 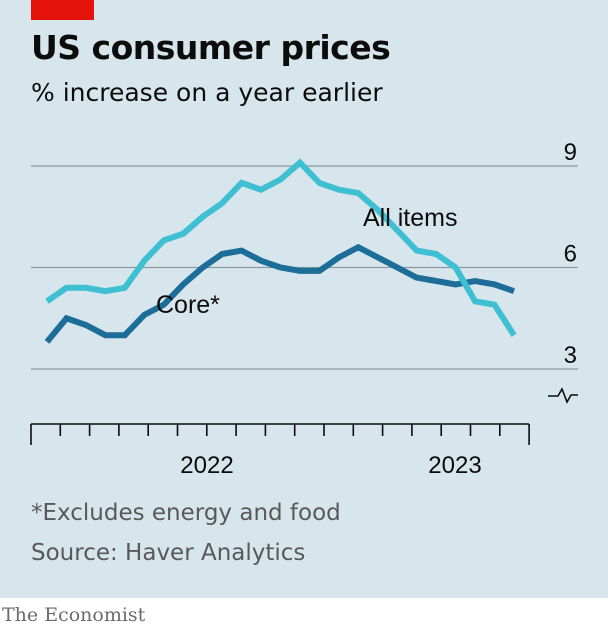 What do you see at coordinates (207, 92) in the screenshot?
I see `chart-subtitle: % increase on a year earlier` at bounding box center [207, 92].